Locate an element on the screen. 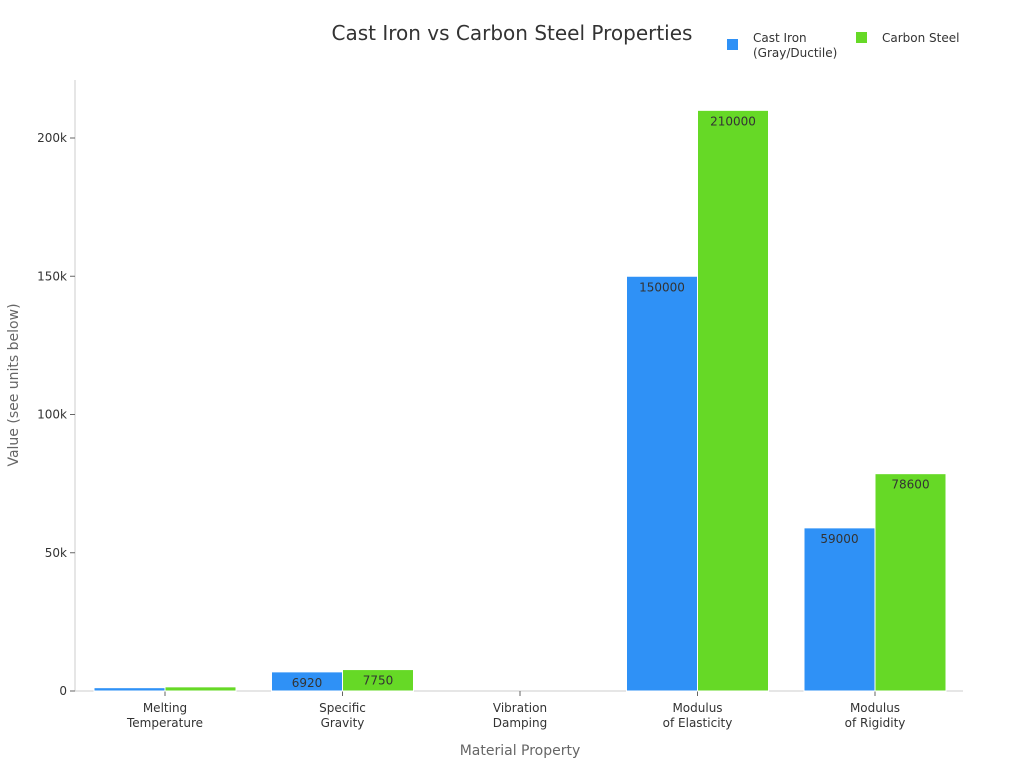  x-tick-label: Damping is located at coordinates (520, 723).